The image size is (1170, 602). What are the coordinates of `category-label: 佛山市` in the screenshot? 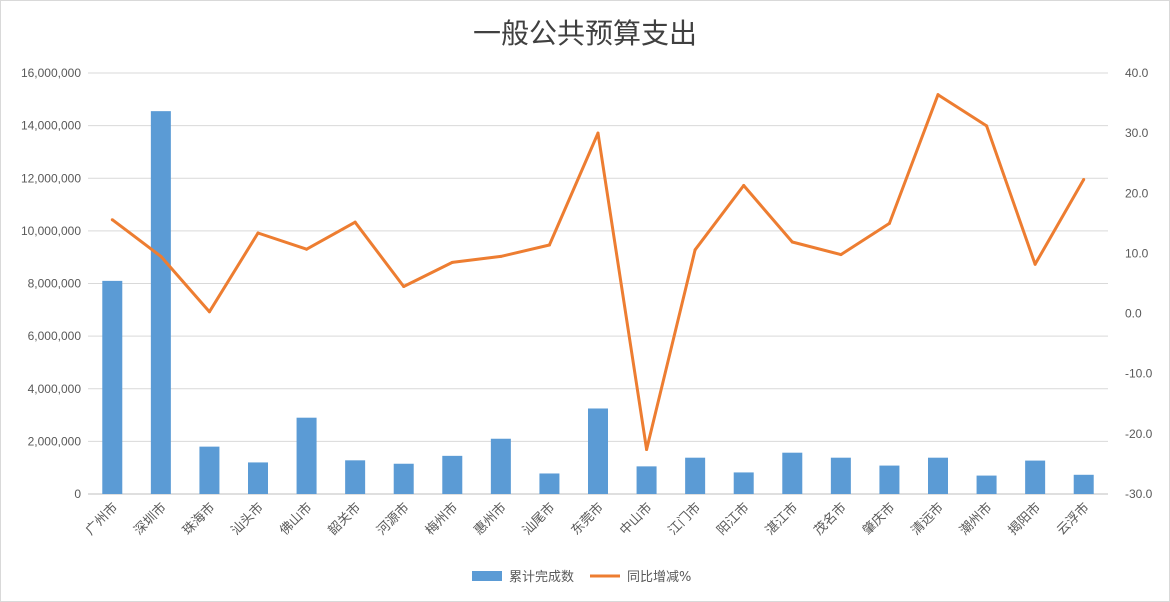 It's located at (295, 519).